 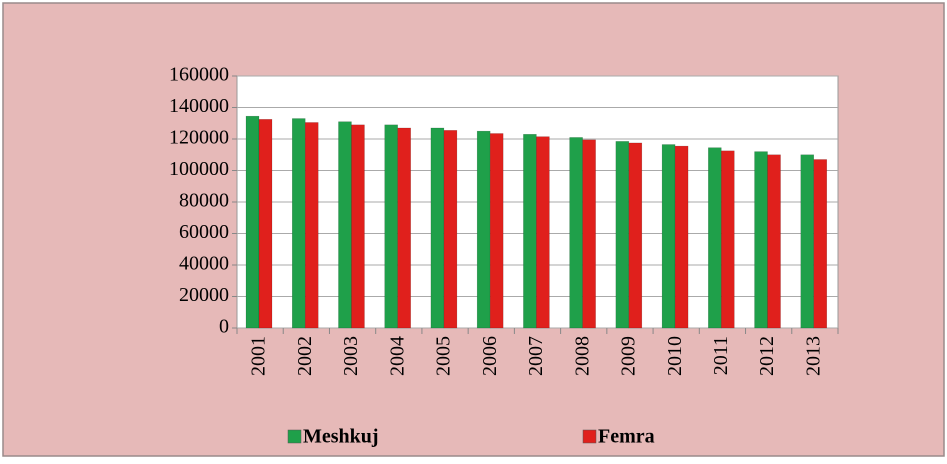 I want to click on x-tick-label: 2004, so click(x=397, y=356).